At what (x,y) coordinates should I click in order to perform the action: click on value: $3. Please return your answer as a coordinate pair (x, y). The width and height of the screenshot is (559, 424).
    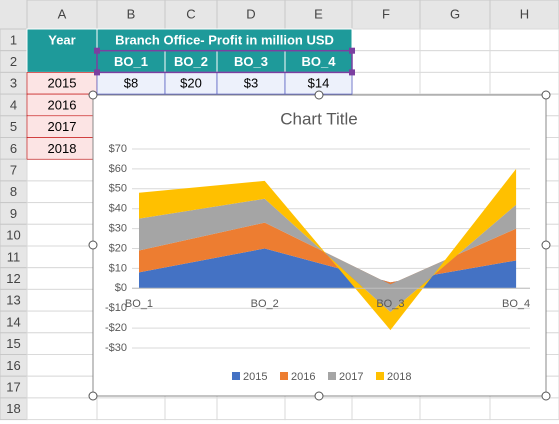
    Looking at the image, I should click on (251, 83).